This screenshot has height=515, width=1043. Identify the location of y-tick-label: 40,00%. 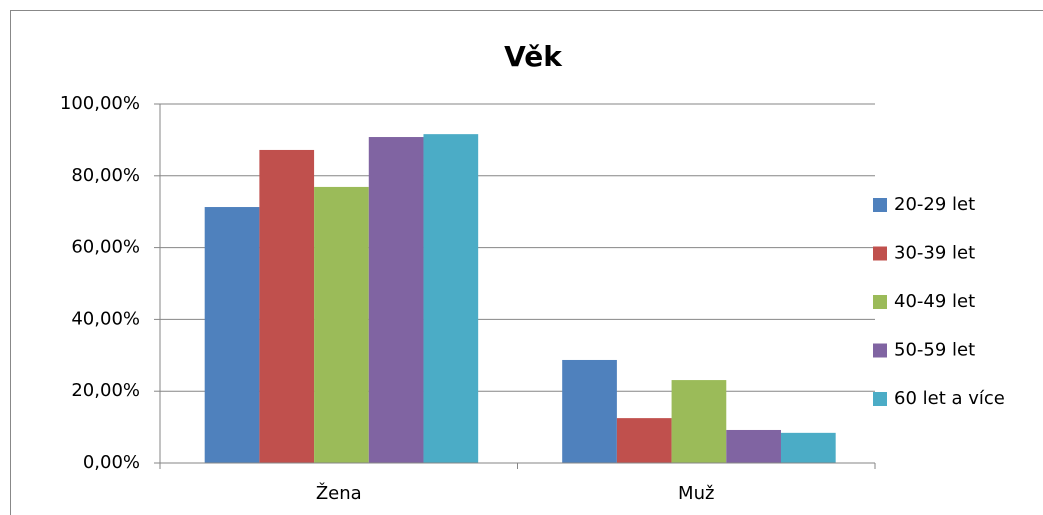
(105, 318).